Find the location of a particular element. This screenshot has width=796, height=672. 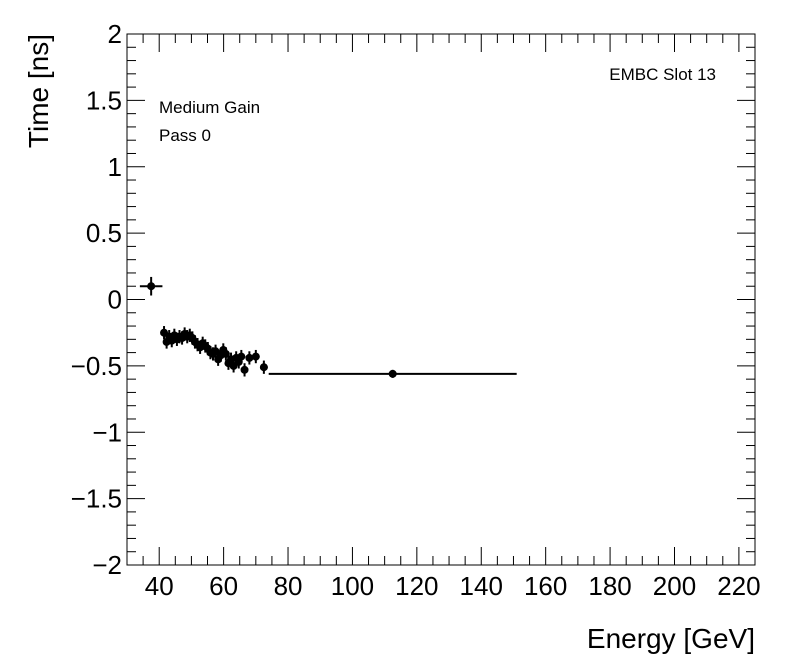

annotation-pass: Pass 0 is located at coordinates (185, 135).